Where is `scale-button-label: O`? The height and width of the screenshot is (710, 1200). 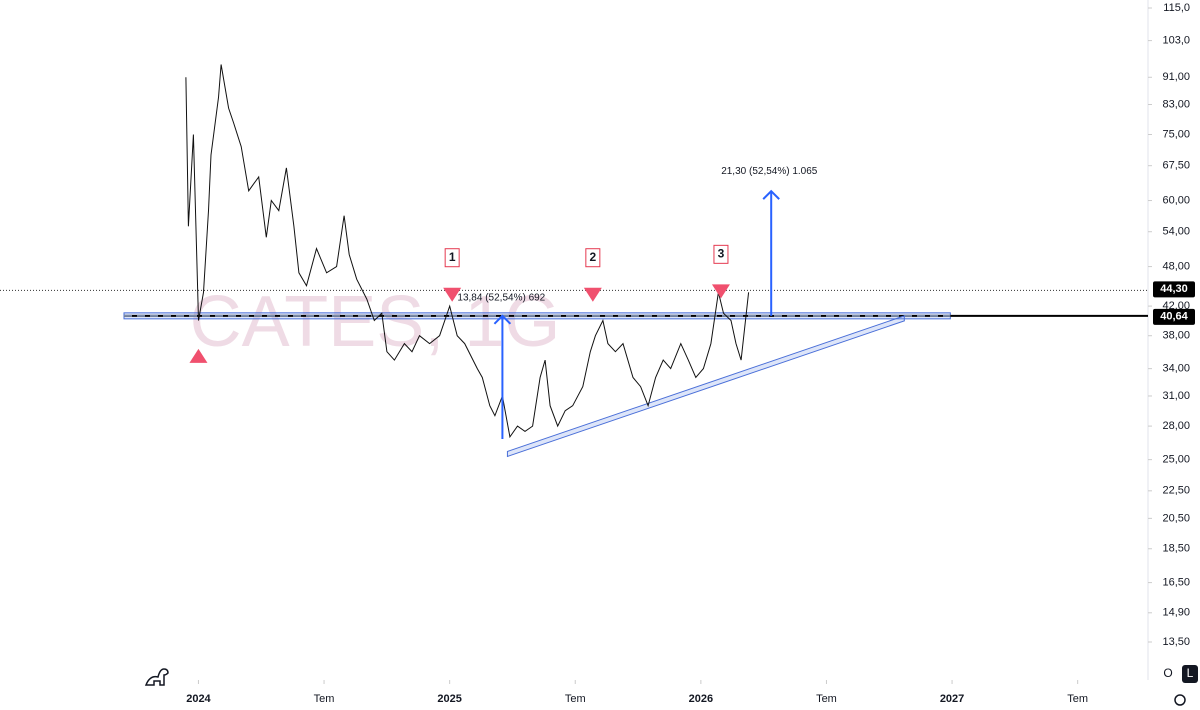
scale-button-label: O is located at coordinates (1167, 673).